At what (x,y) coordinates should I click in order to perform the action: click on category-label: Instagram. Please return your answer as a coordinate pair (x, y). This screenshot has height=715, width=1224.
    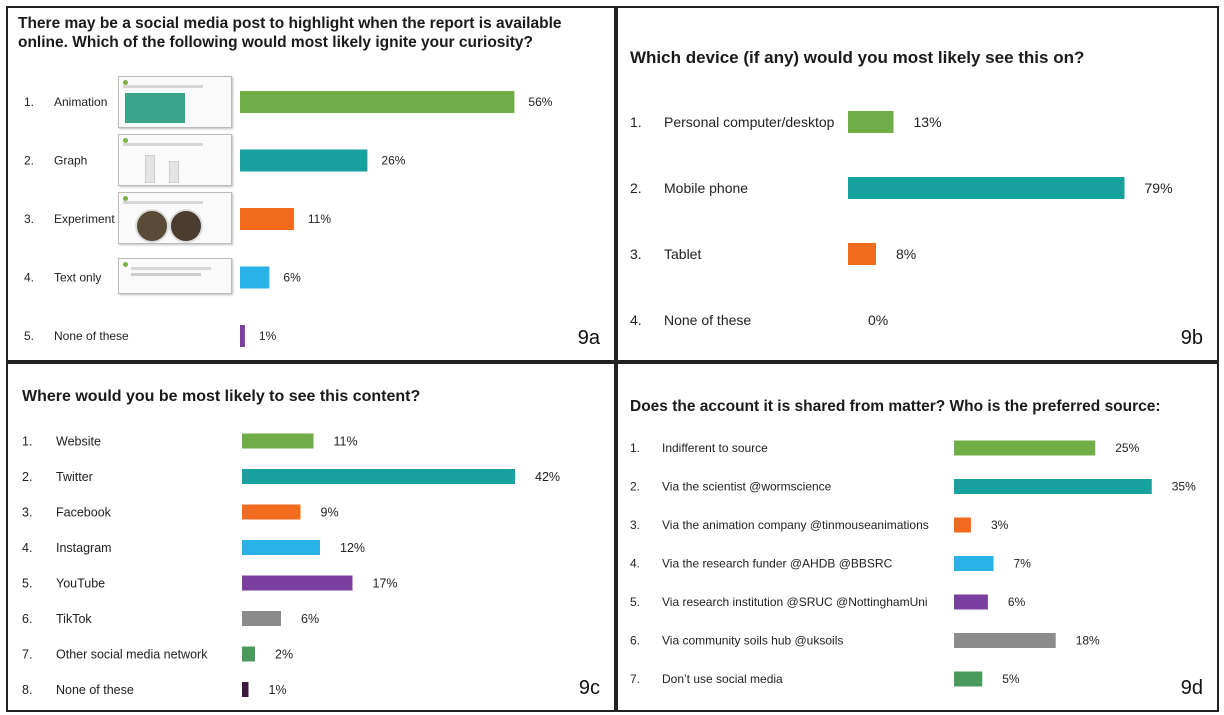
    Looking at the image, I should click on (84, 548).